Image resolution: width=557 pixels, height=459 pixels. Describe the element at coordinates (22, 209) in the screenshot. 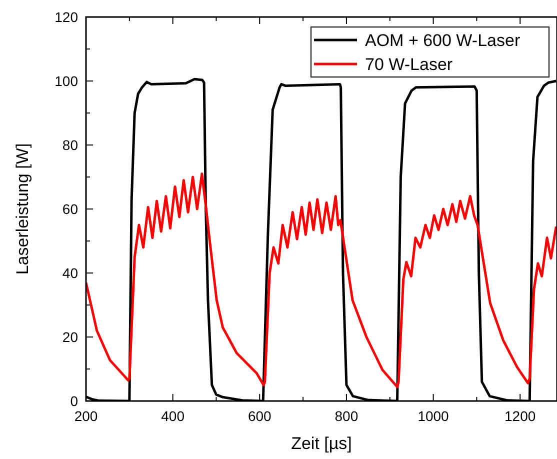

I see `y-axis-title: Laserleistung [W]` at that location.